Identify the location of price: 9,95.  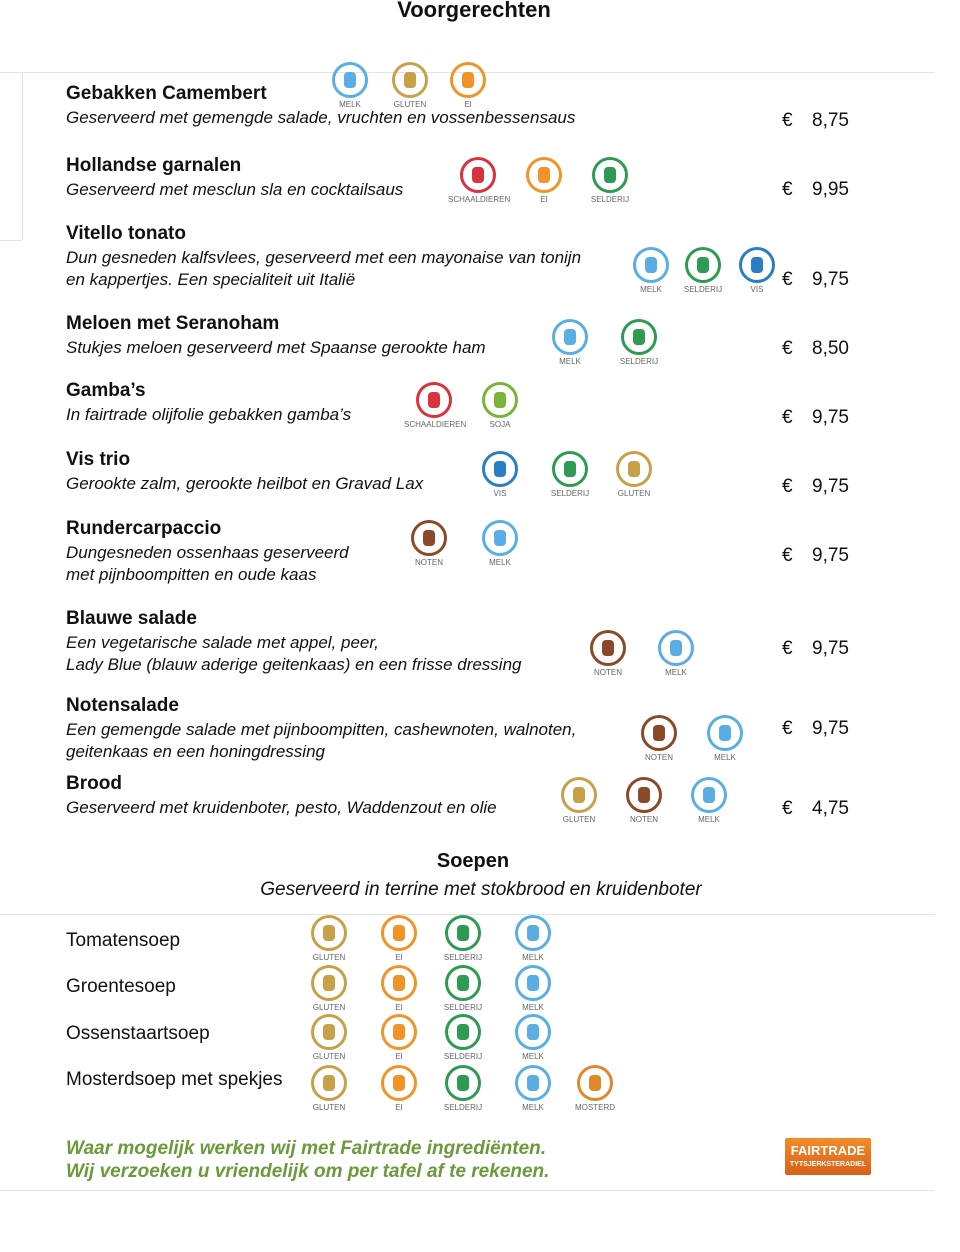
(830, 189).